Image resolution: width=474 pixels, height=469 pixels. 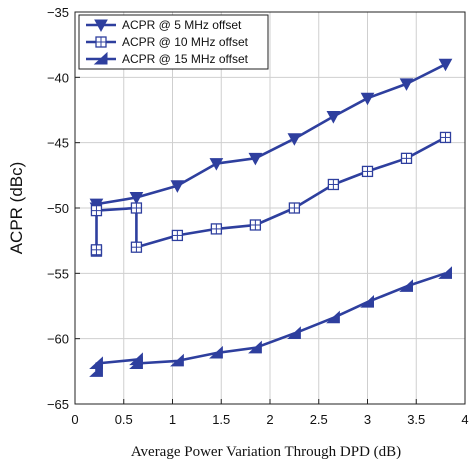 What do you see at coordinates (74, 419) in the screenshot?
I see `x-tick-label: 0` at bounding box center [74, 419].